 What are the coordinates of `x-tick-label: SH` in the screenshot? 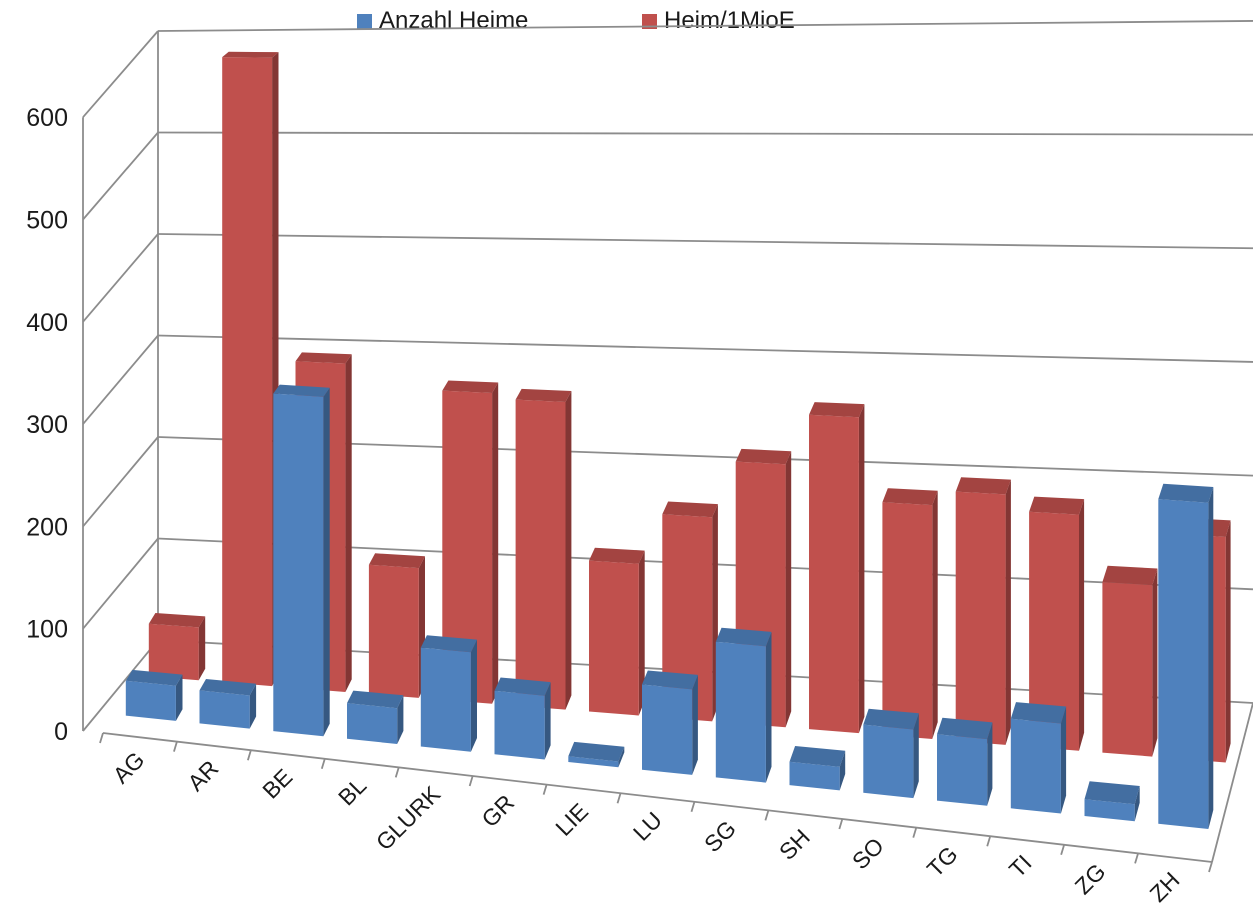 It's located at (794, 844).